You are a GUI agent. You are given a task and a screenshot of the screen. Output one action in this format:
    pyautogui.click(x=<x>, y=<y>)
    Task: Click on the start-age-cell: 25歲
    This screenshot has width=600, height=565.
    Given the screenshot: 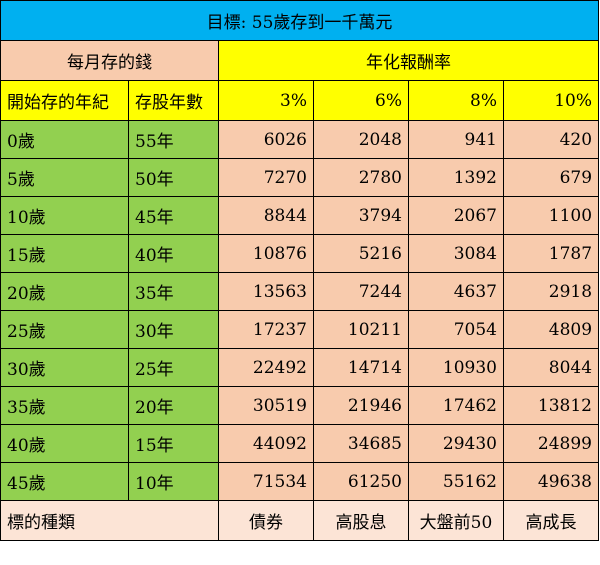 What is the action you would take?
    pyautogui.click(x=64, y=329)
    